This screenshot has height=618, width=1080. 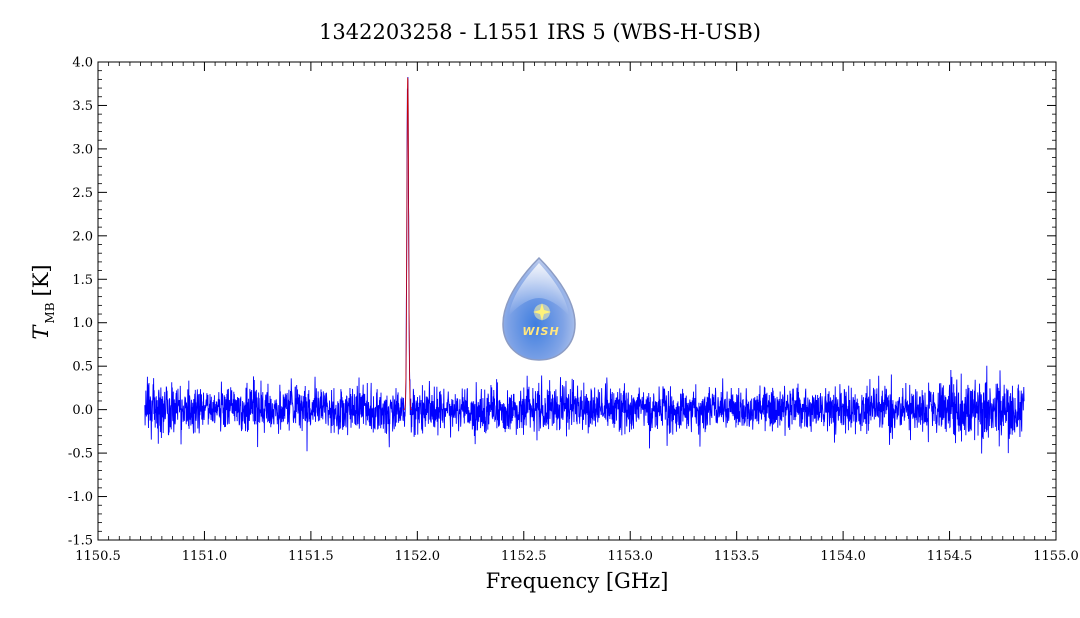 What do you see at coordinates (80, 497) in the screenshot?
I see `y-tick-label: -1.0` at bounding box center [80, 497].